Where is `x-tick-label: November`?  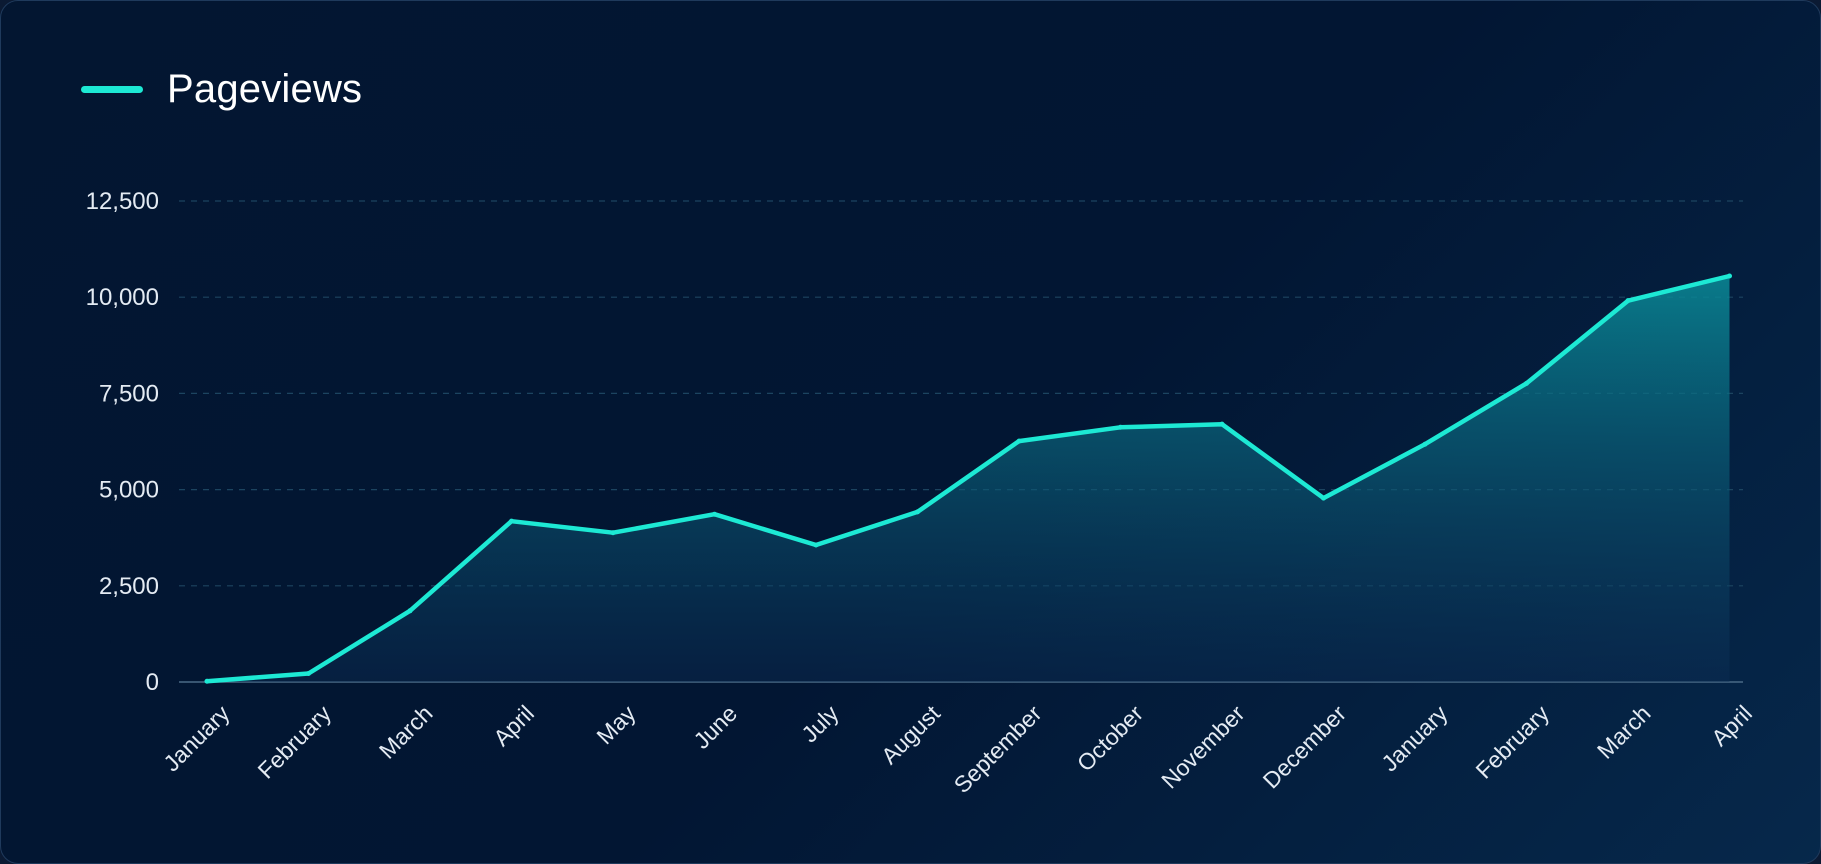
x-tick-label: November is located at coordinates (1203, 747).